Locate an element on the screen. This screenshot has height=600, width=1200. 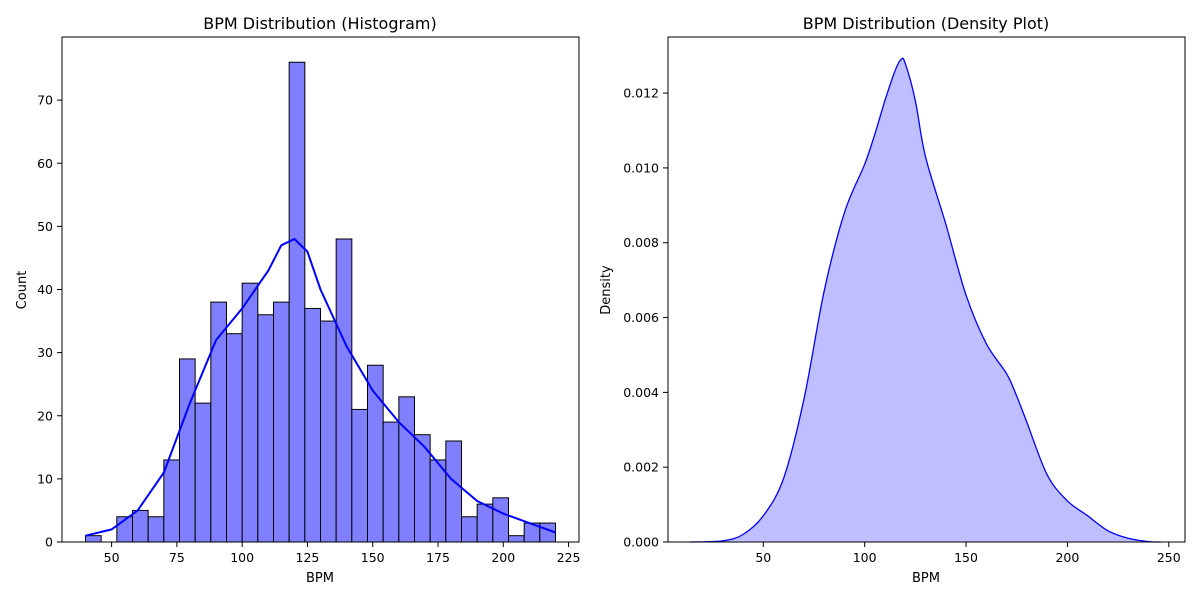
histogram-x-label: BPM is located at coordinates (320, 578).